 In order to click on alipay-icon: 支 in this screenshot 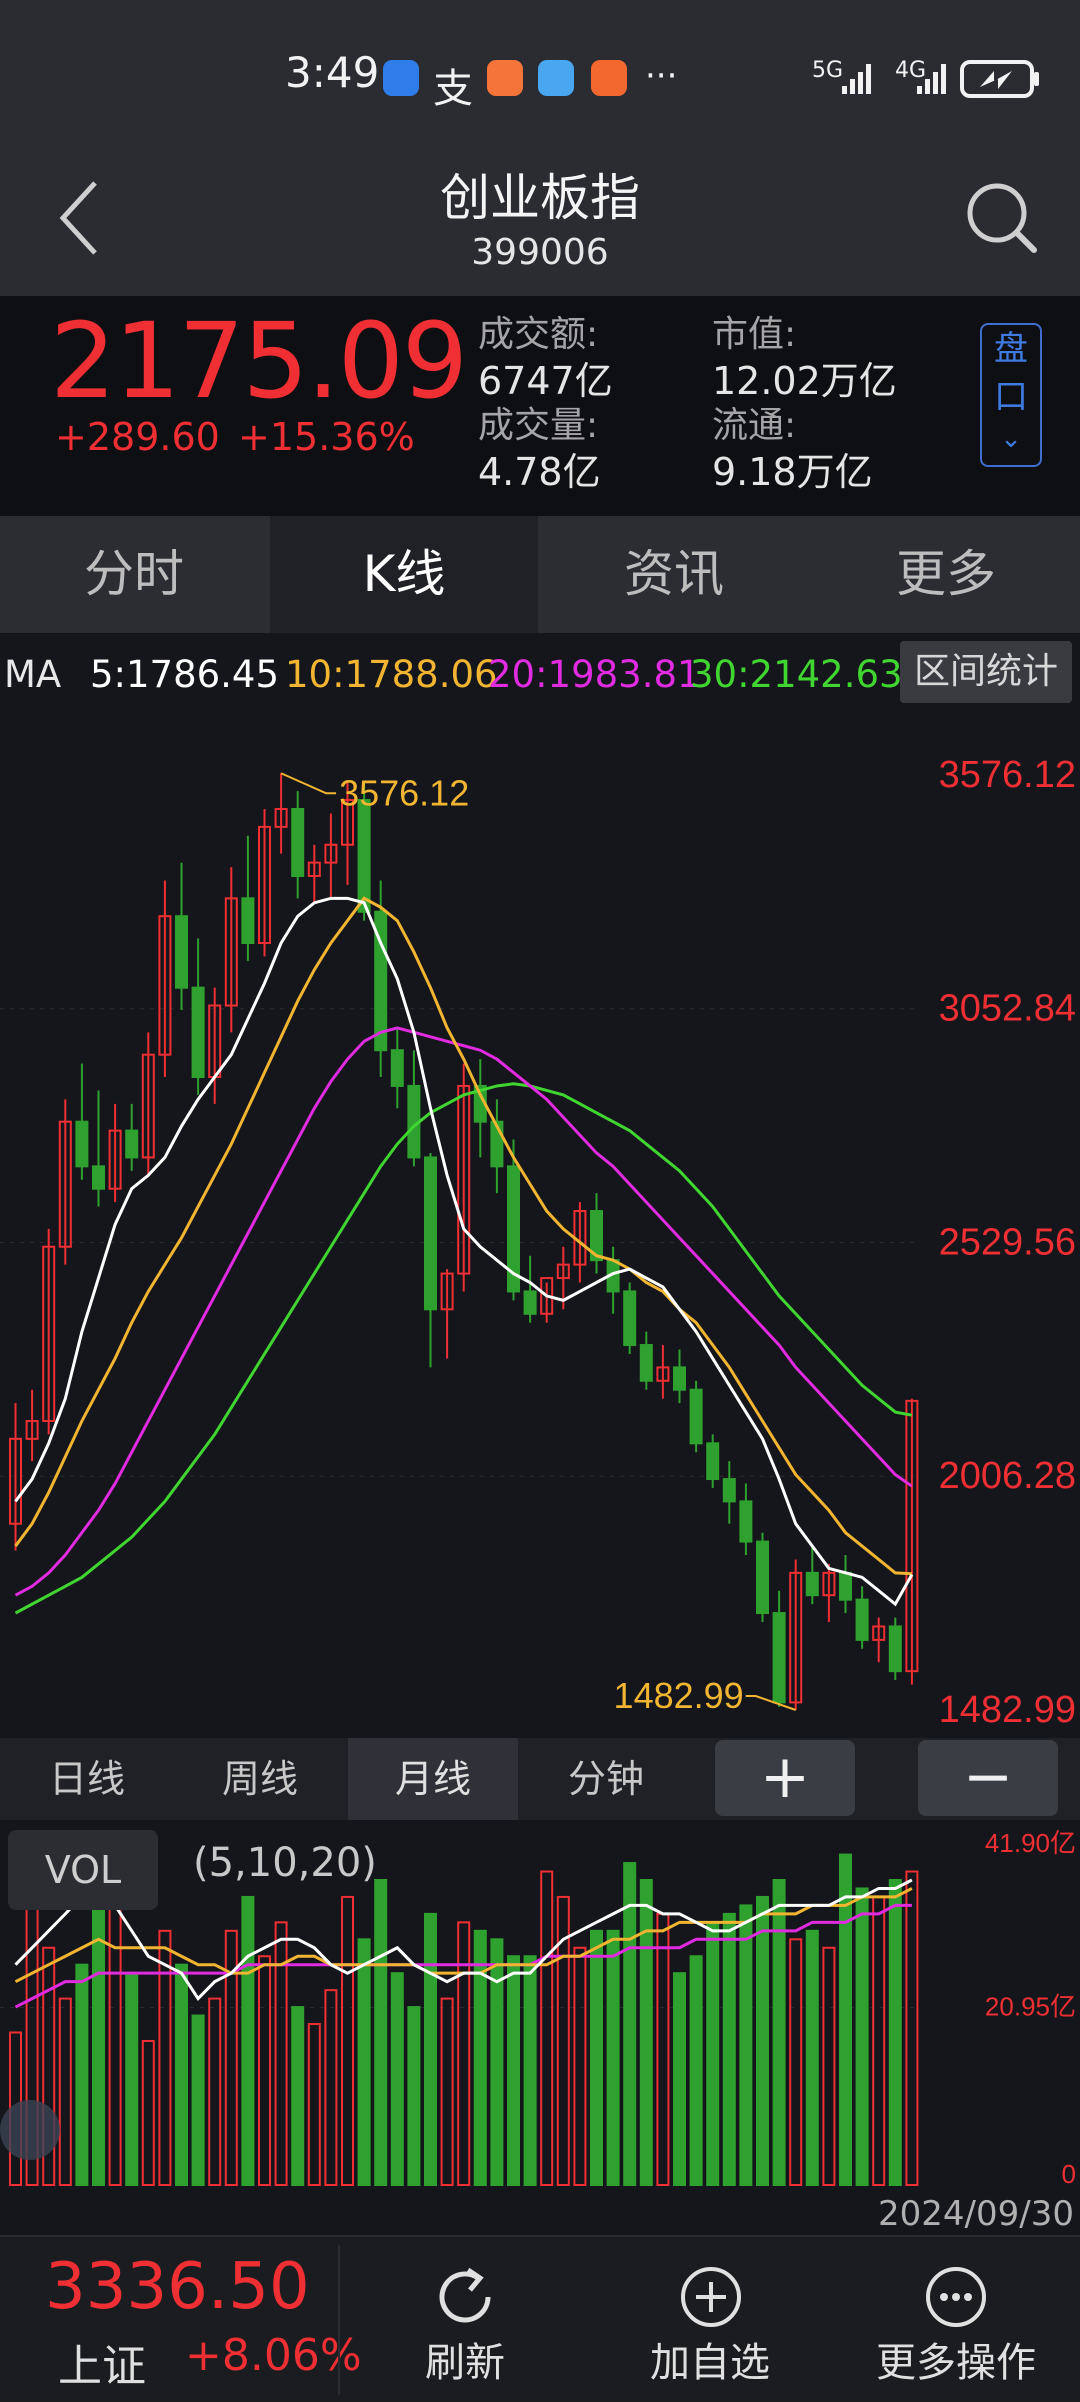, I will do `click(453, 89)`.